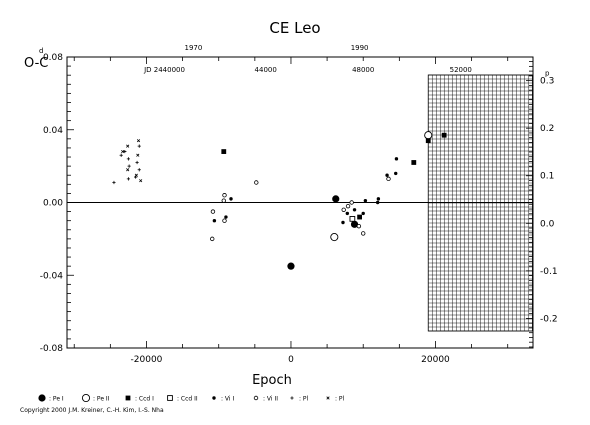 This screenshot has width=590, height=425. What do you see at coordinates (266, 70) in the screenshot?
I see `jd-label: 44000` at bounding box center [266, 70].